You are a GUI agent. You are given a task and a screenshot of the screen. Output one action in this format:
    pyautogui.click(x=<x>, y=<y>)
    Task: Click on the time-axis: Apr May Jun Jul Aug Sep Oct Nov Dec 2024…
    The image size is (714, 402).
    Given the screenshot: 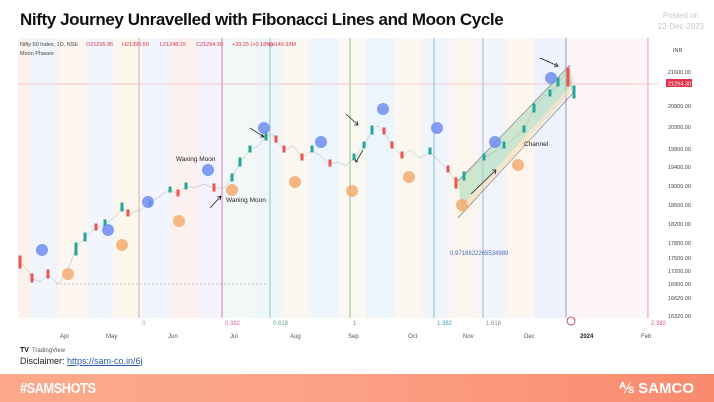 What is the action you would take?
    pyautogui.click(x=356, y=337)
    